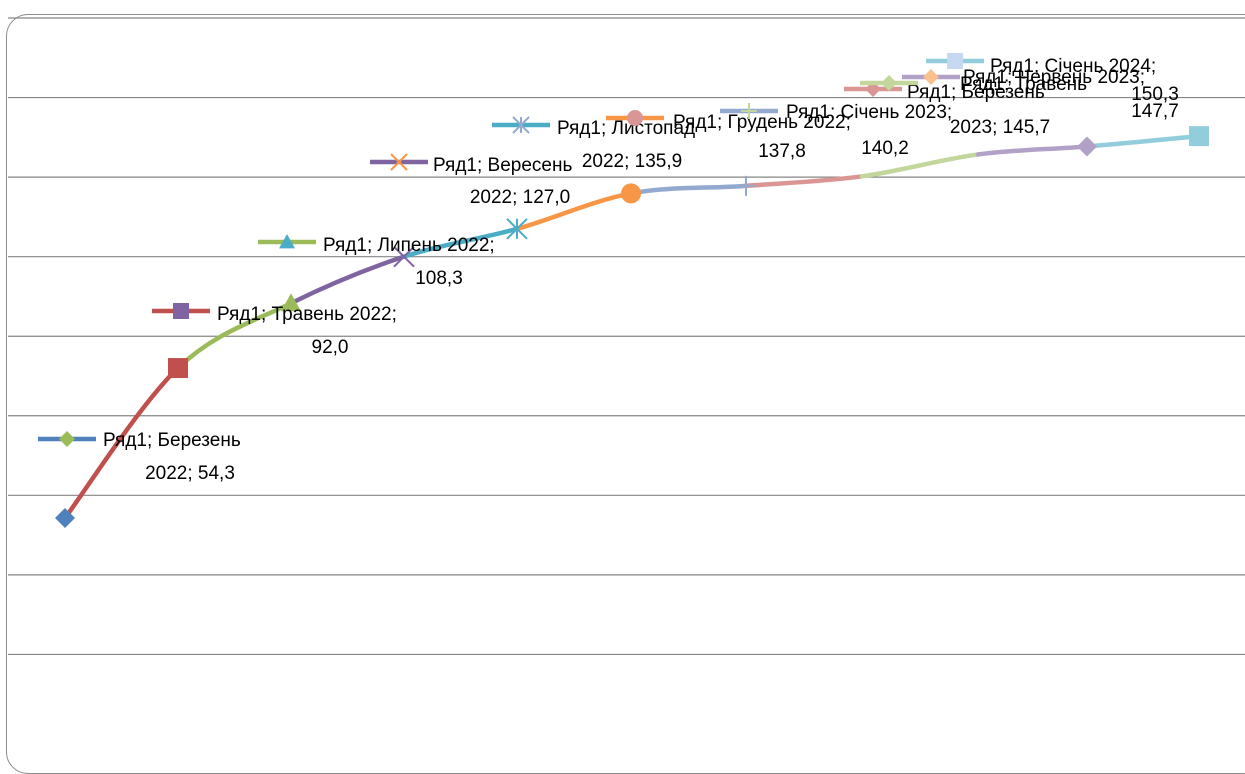 This screenshot has height=774, width=1245. I want to click on data-label: Ряд1; Червень 2023;, so click(1054, 77).